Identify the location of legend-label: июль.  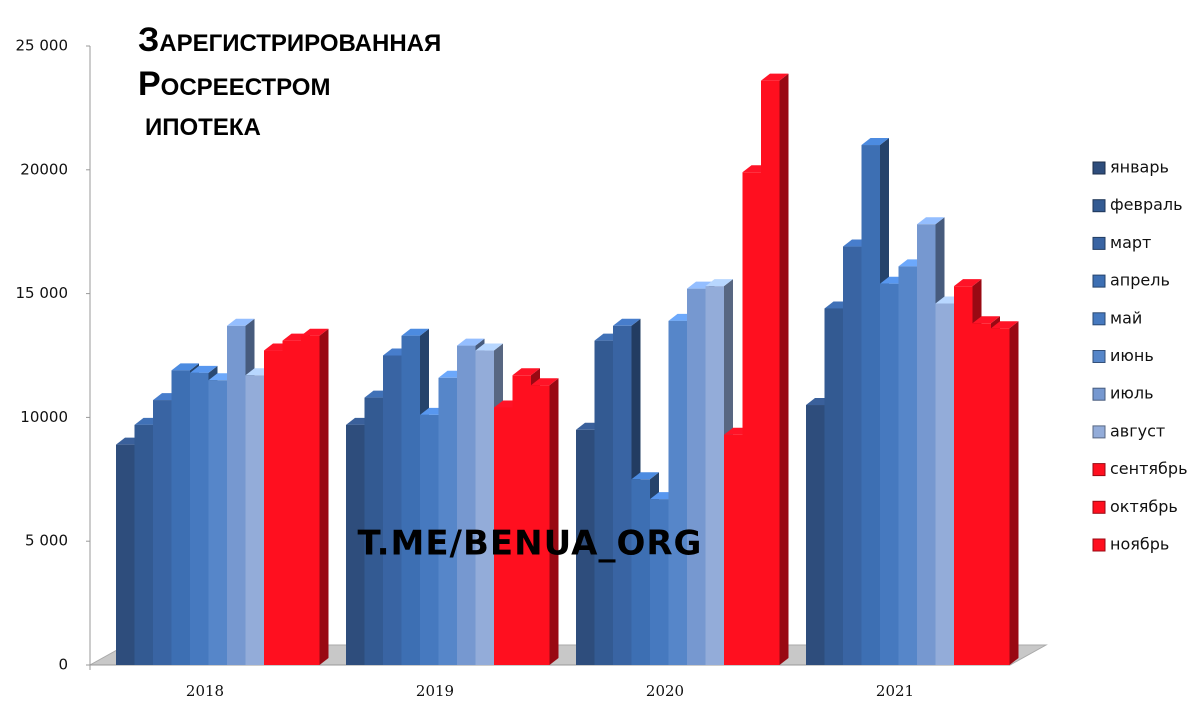
(1132, 393).